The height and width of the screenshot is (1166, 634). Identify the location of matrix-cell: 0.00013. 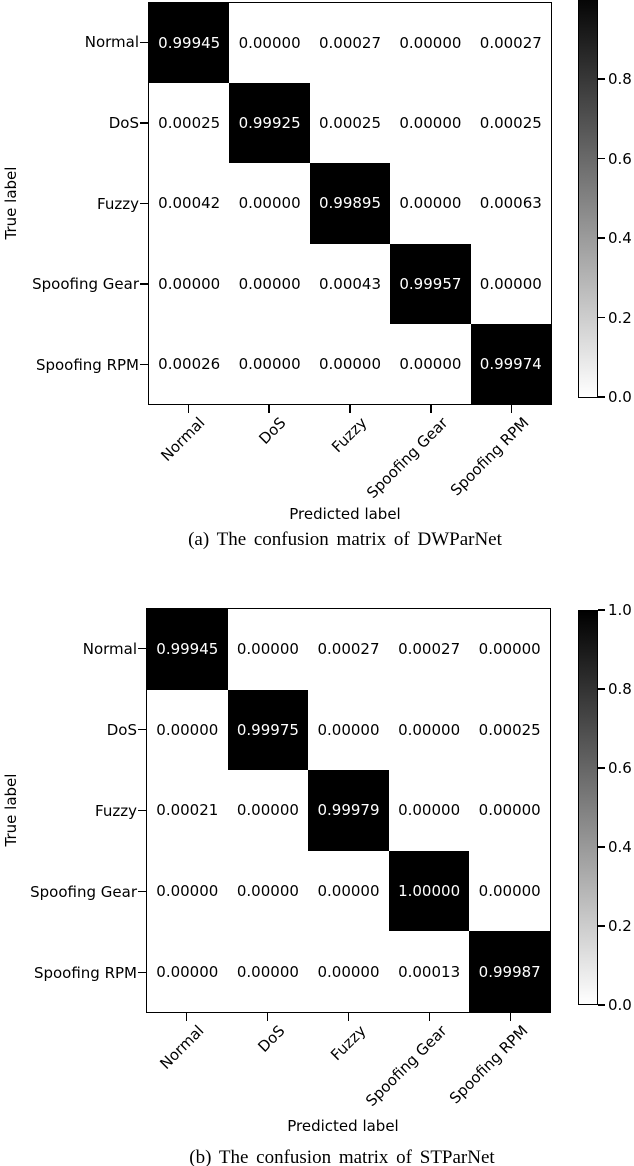
(429, 971).